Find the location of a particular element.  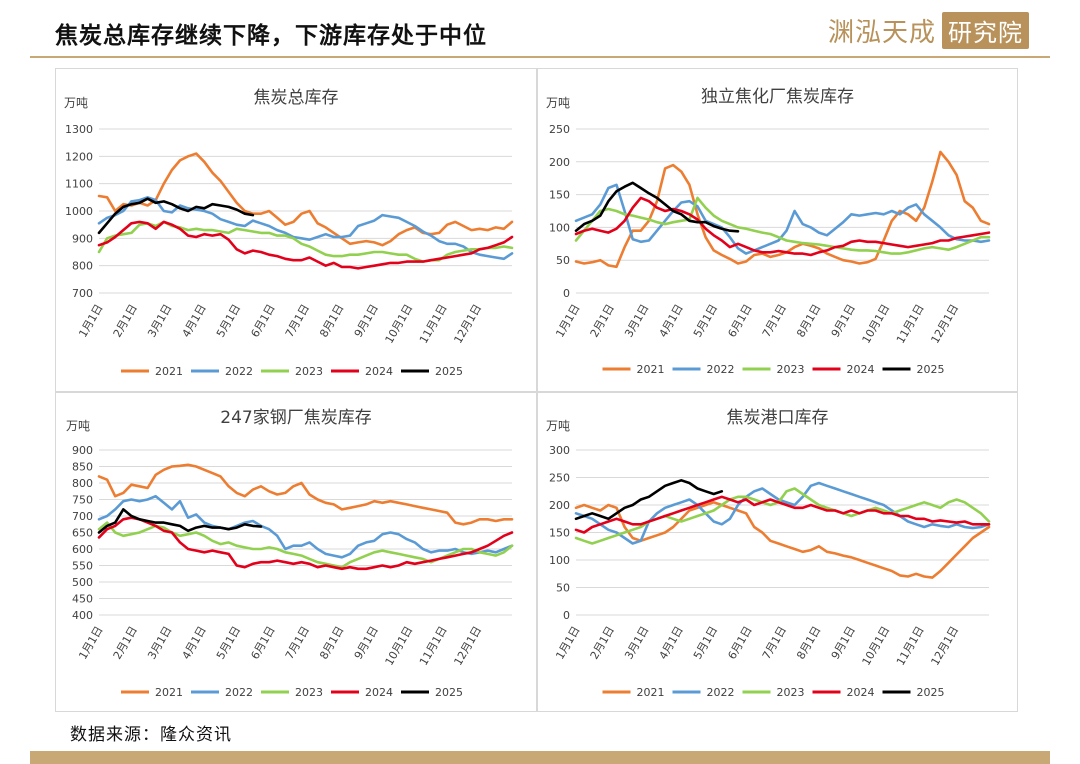

y-tick-label: 1000 is located at coordinates (79, 211).